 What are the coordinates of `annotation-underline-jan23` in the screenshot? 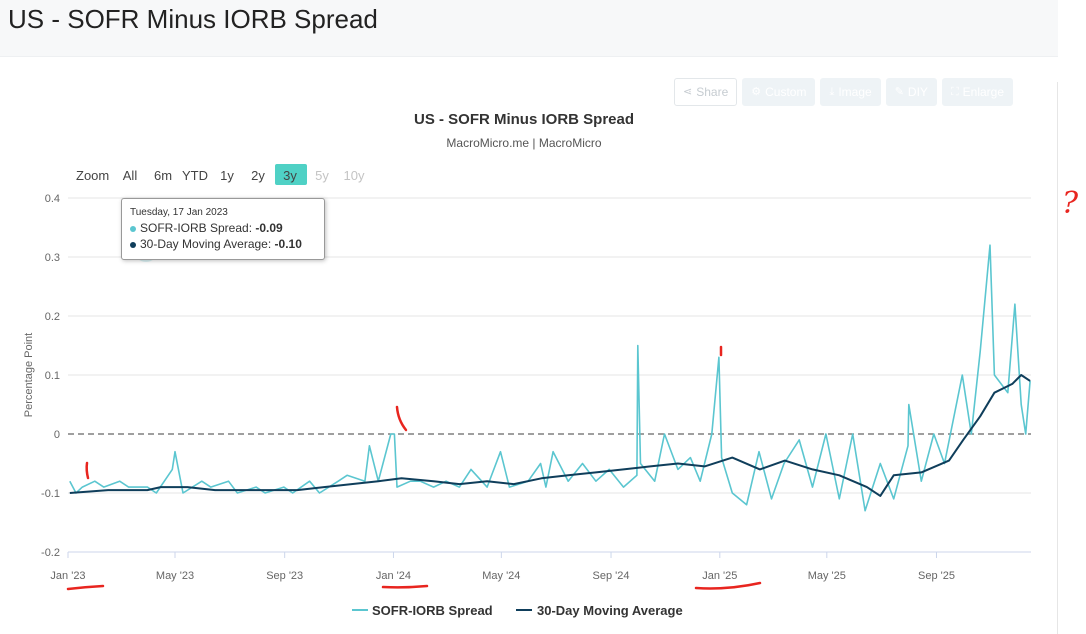 It's located at (85, 587).